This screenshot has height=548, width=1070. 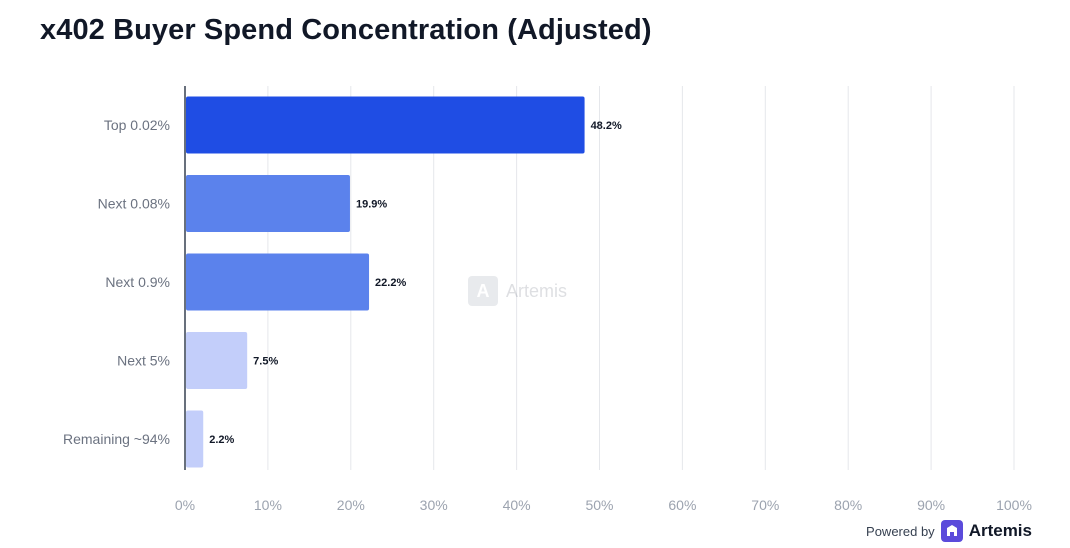 What do you see at coordinates (137, 125) in the screenshot?
I see `category-label: Top 0.02%` at bounding box center [137, 125].